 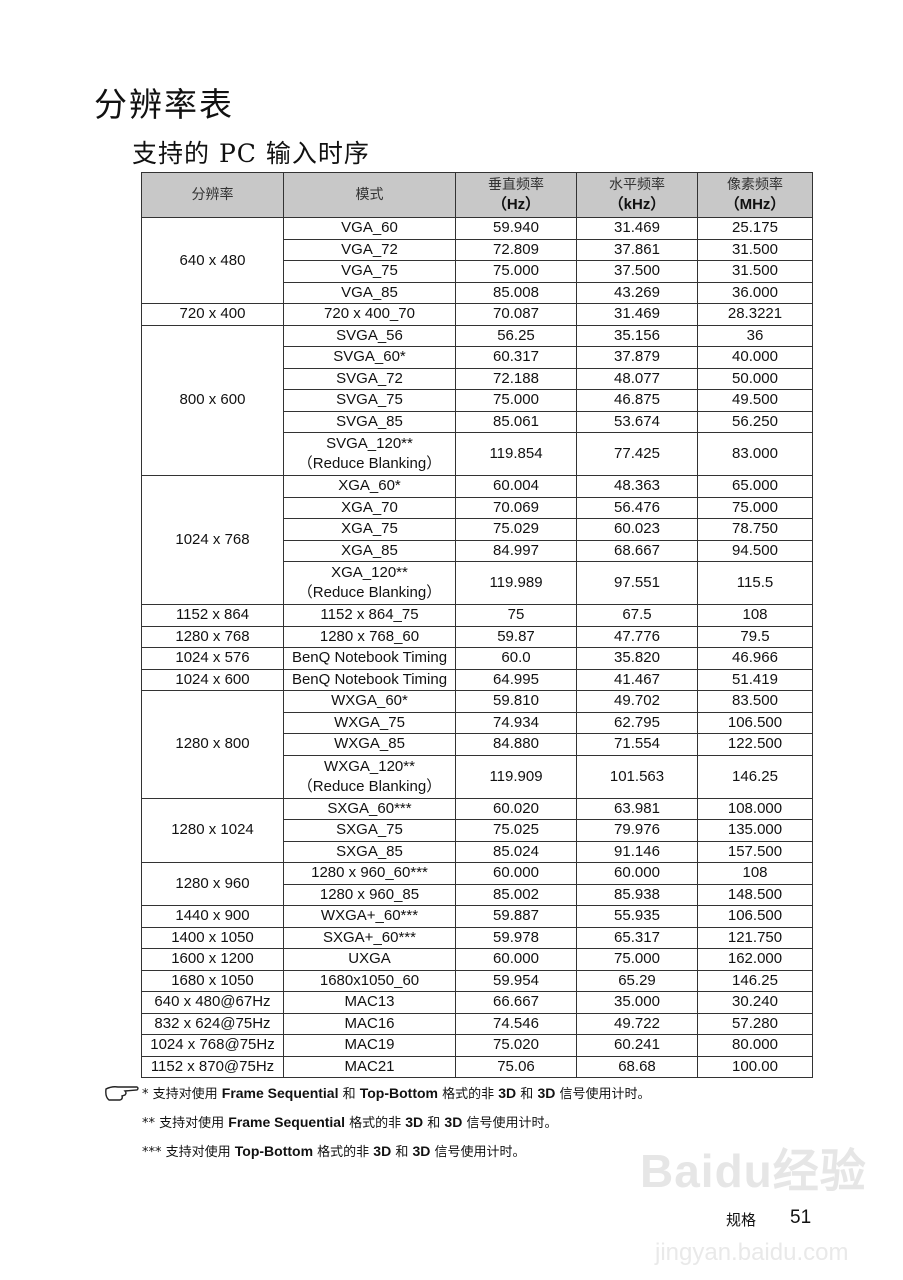 What do you see at coordinates (637, 894) in the screenshot?
I see `horizontal-freq-cell: 85.938` at bounding box center [637, 894].